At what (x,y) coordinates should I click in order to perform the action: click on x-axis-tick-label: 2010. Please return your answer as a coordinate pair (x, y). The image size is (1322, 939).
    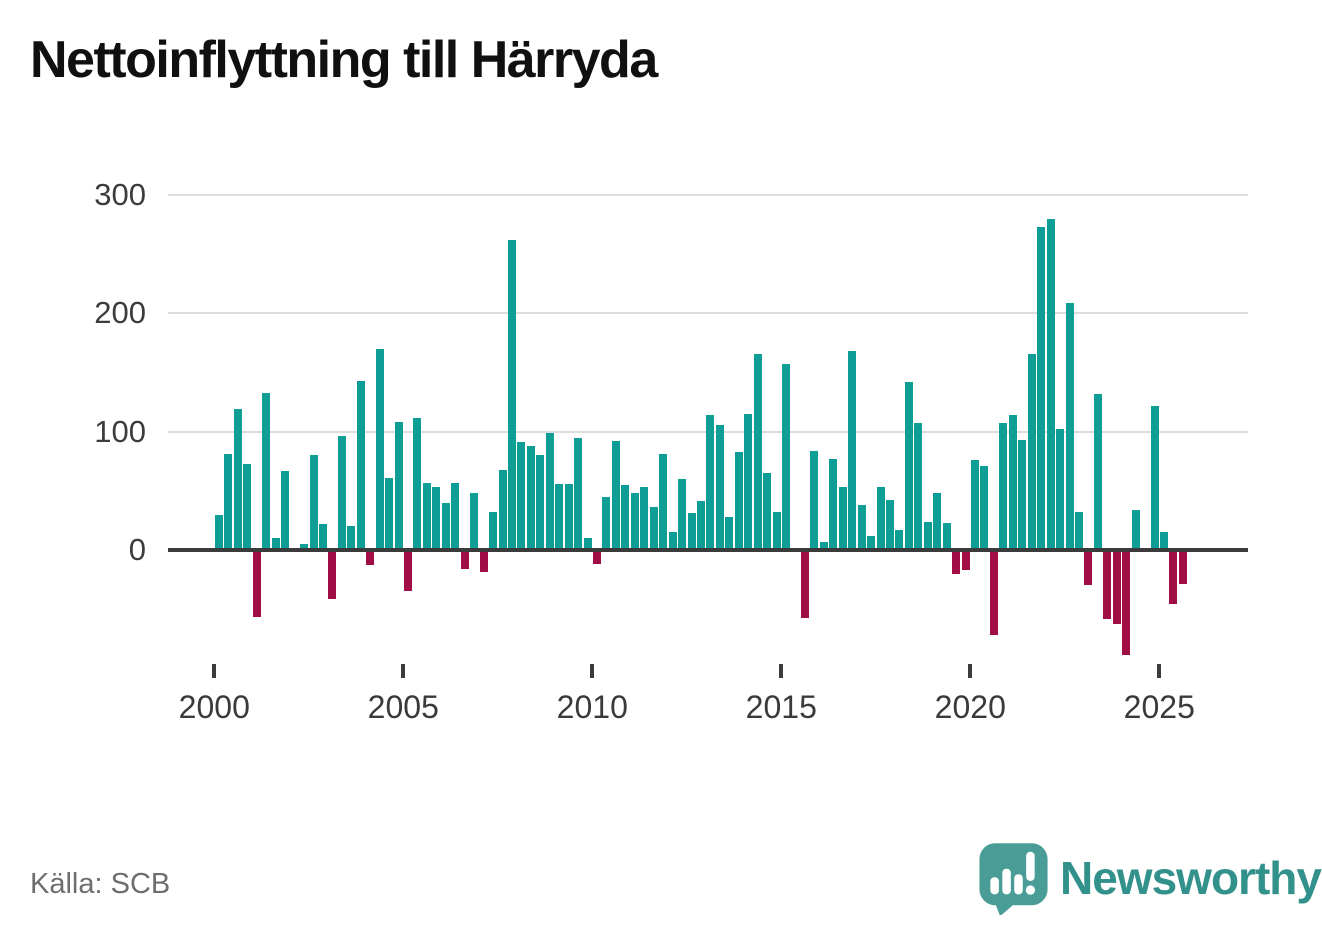
    Looking at the image, I should click on (592, 707).